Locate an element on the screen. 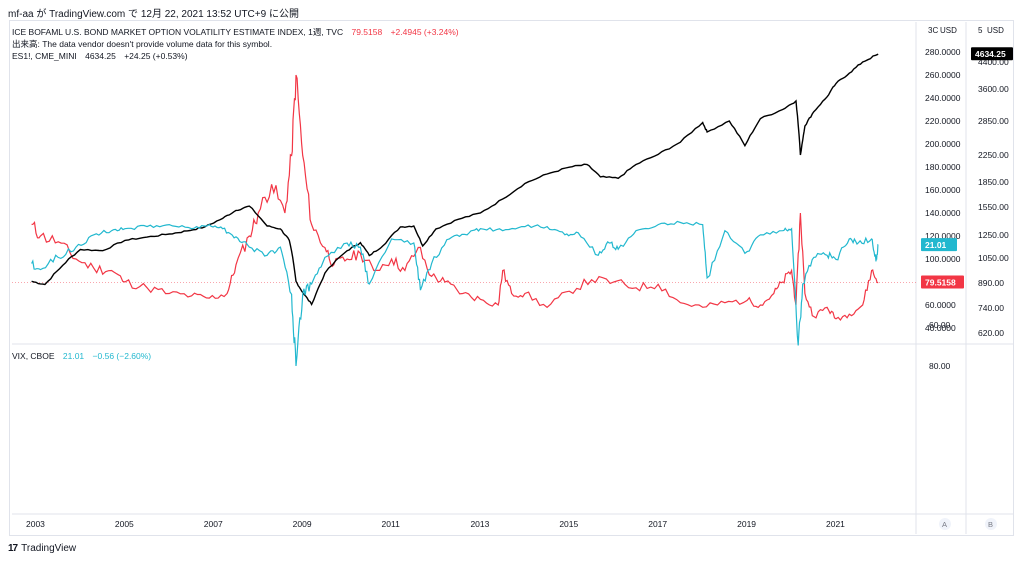  es-axis-tick-label: 740.00 is located at coordinates (991, 308).